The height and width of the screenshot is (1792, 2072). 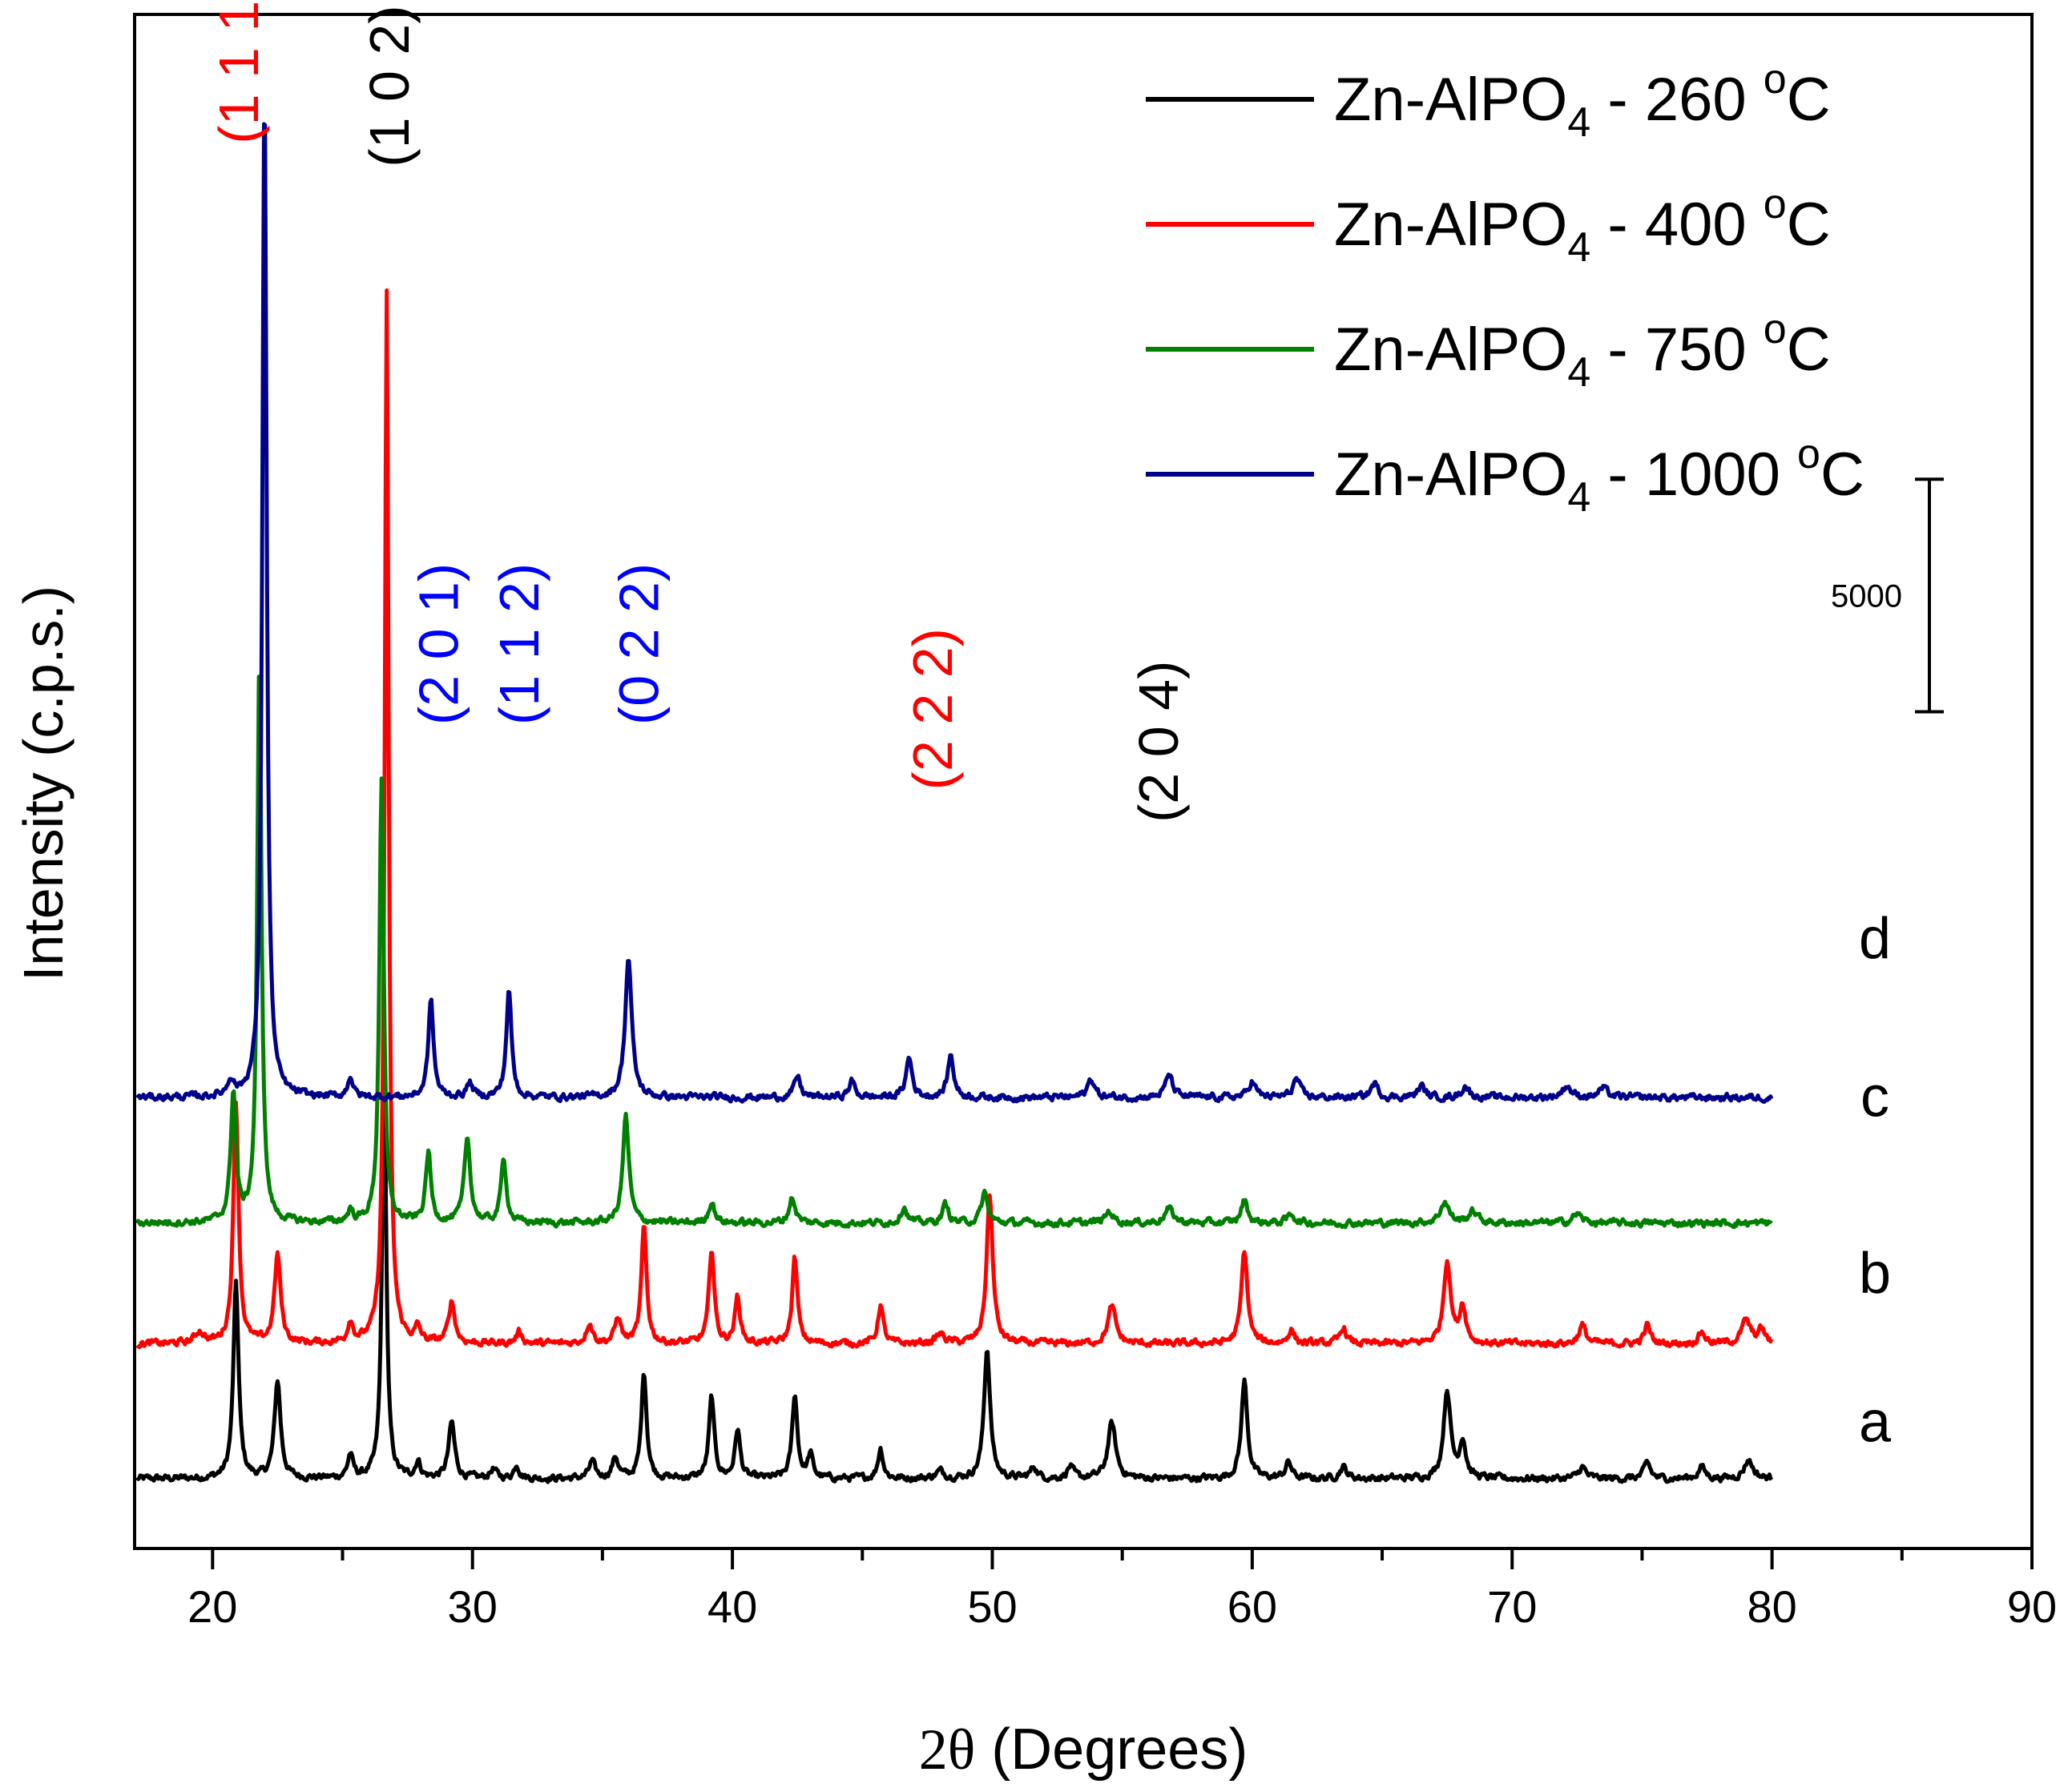 I want to click on x-tick-label: 40, so click(x=732, y=1606).